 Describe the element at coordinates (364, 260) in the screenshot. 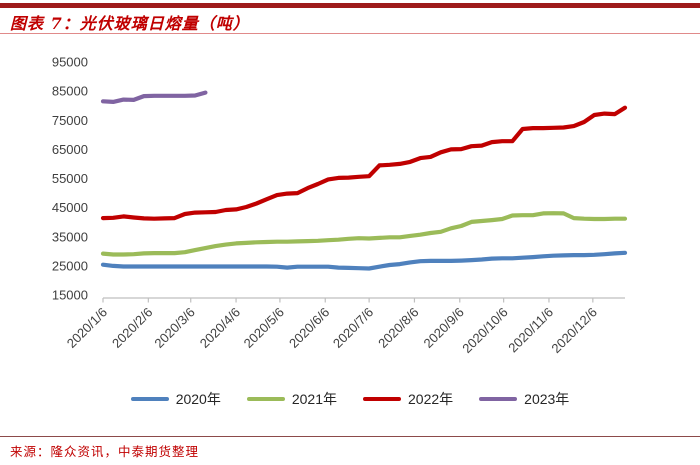

I see `series-line-2020年` at that location.